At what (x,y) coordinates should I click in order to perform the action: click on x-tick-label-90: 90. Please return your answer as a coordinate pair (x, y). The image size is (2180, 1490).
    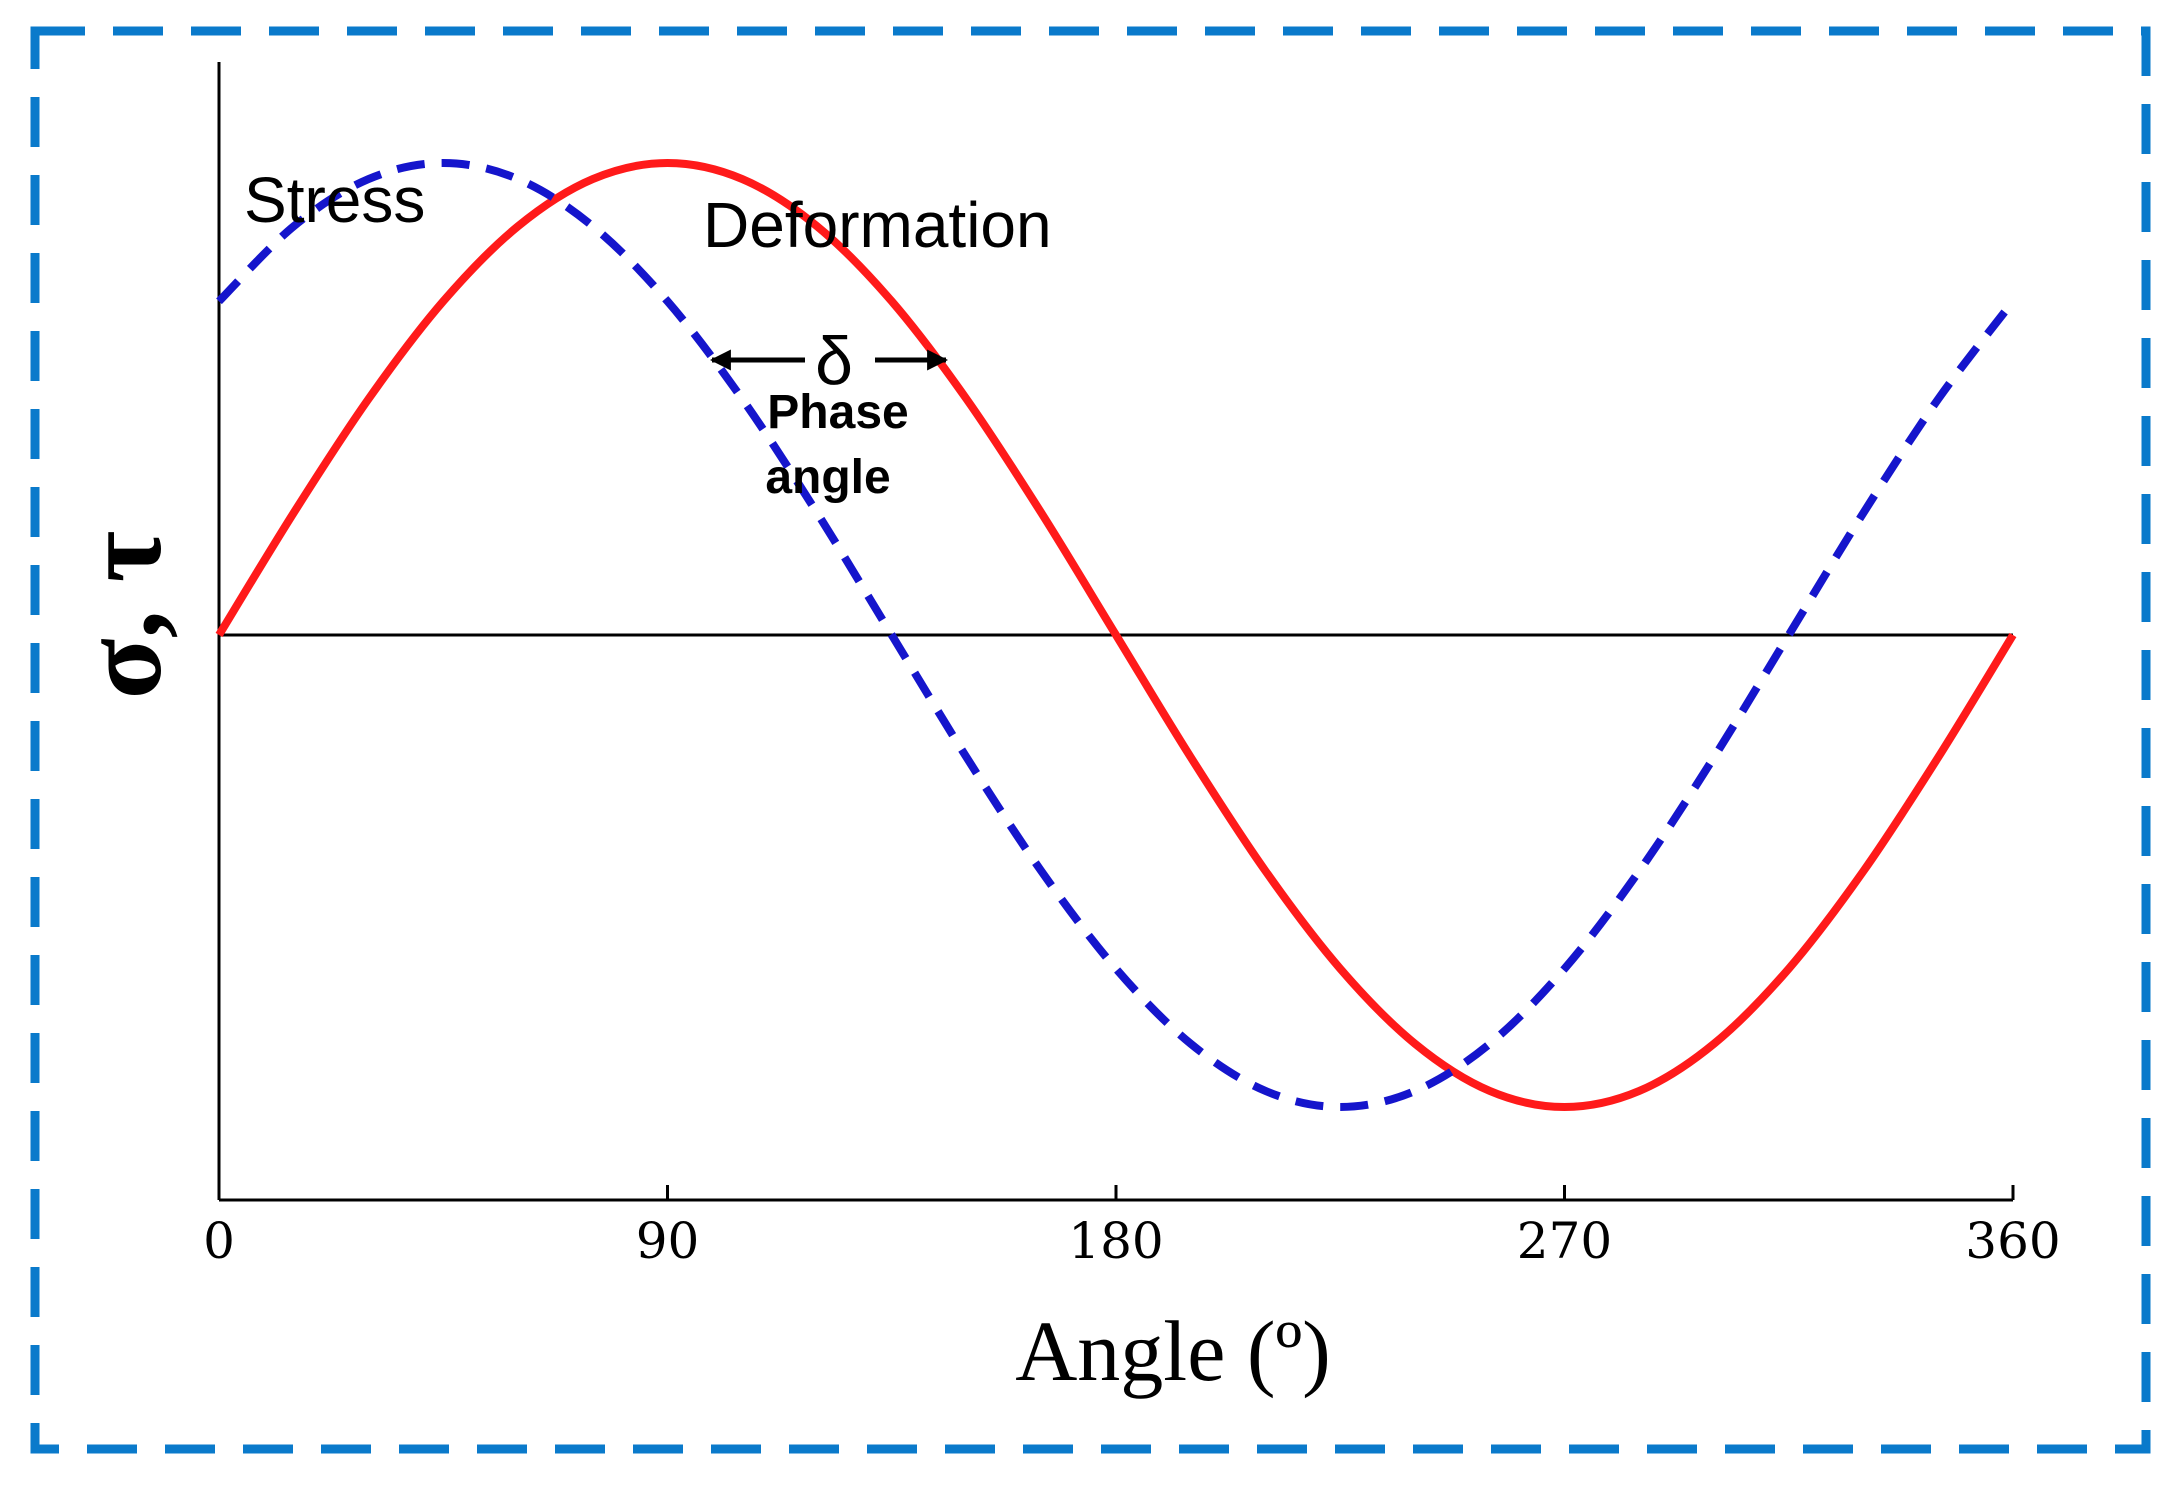
    Looking at the image, I should click on (668, 1241).